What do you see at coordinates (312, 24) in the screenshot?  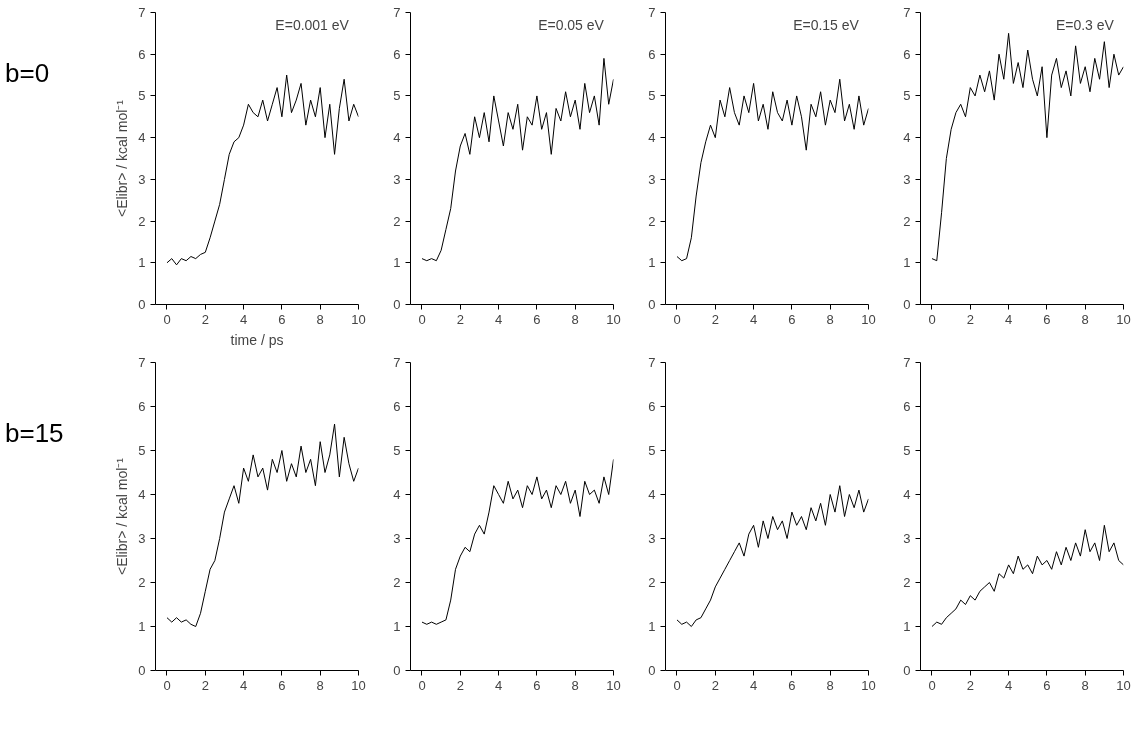 I see `chart-title: E=0.001 eV` at bounding box center [312, 24].